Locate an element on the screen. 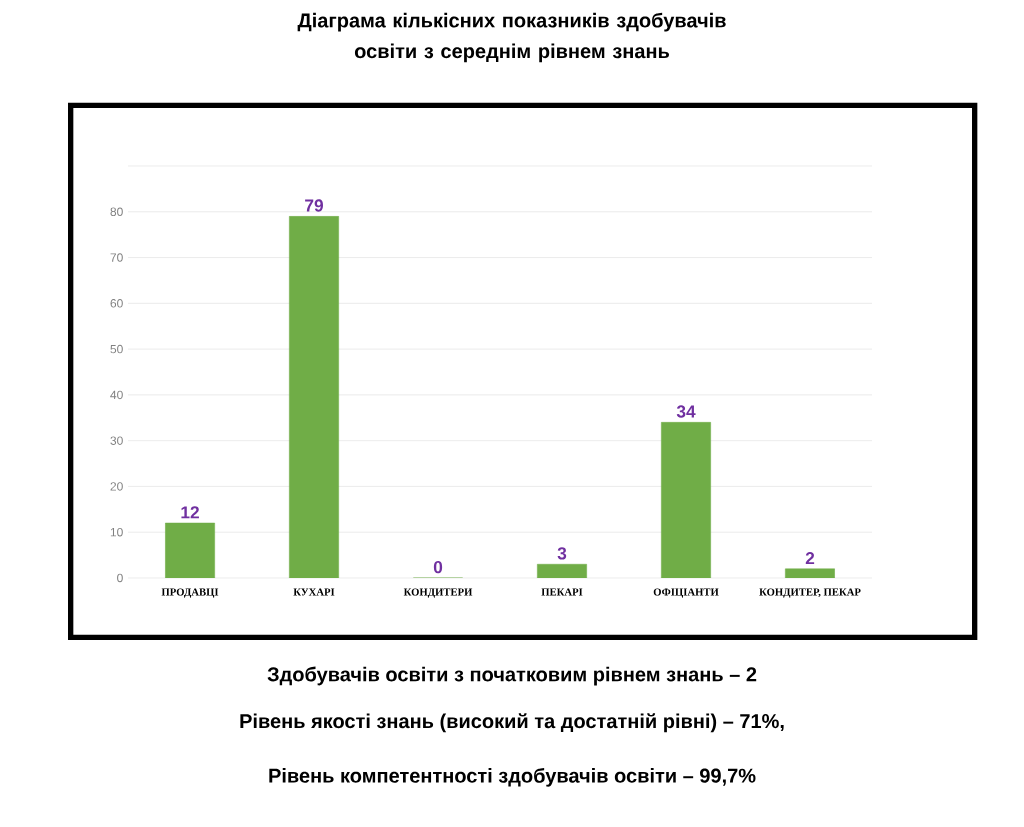 This screenshot has width=1024, height=827. chart-title: Діаграма кількісних показників здобувачів освіти з середнім рівнем знань is located at coordinates (511, 37).